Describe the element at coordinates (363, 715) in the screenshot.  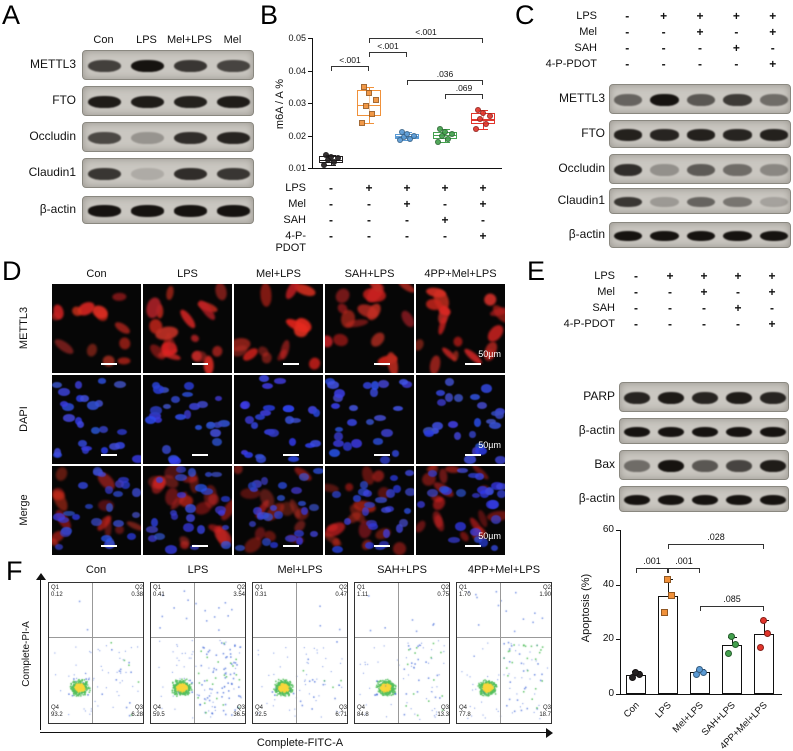
I see `quadrant-value: 84.8` at that location.